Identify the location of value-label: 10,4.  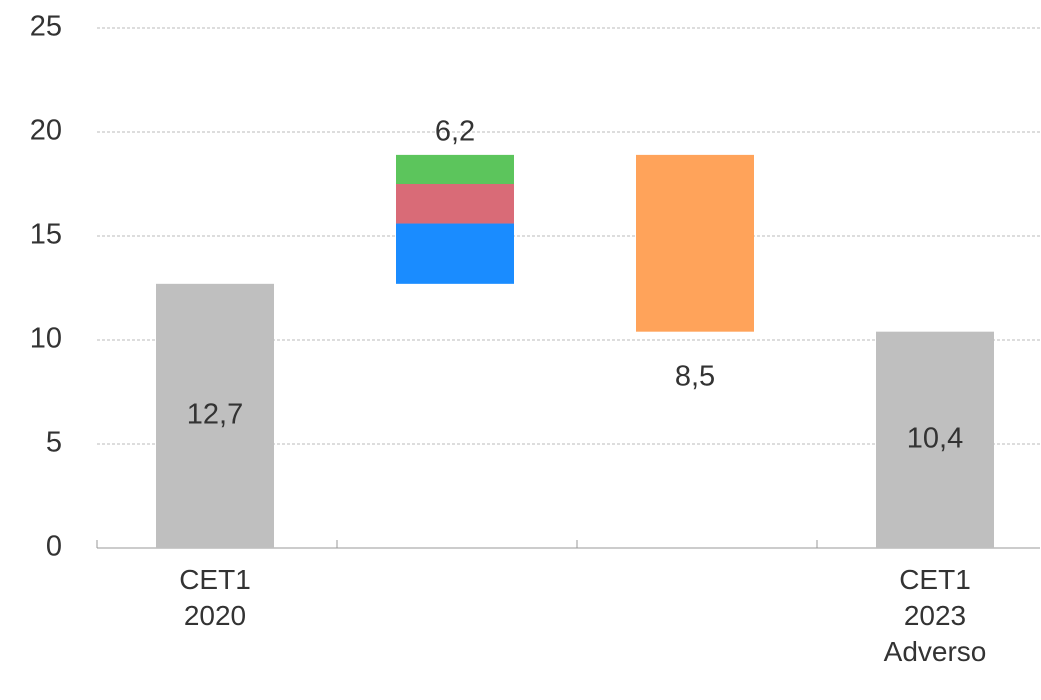
(935, 438).